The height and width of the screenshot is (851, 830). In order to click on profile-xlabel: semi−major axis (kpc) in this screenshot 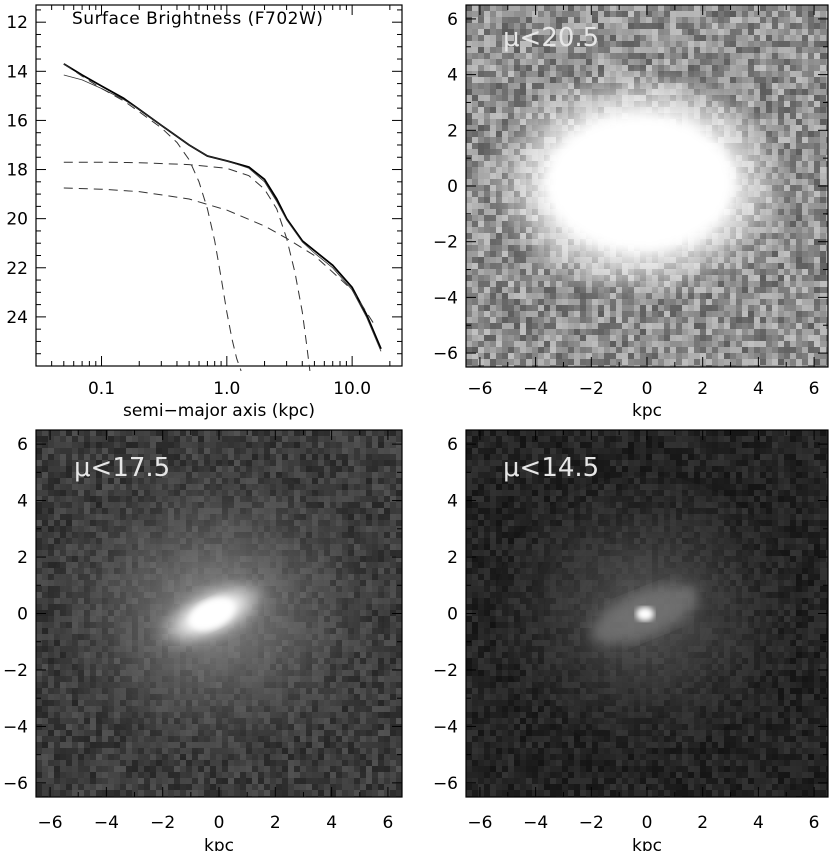, I will do `click(219, 411)`.